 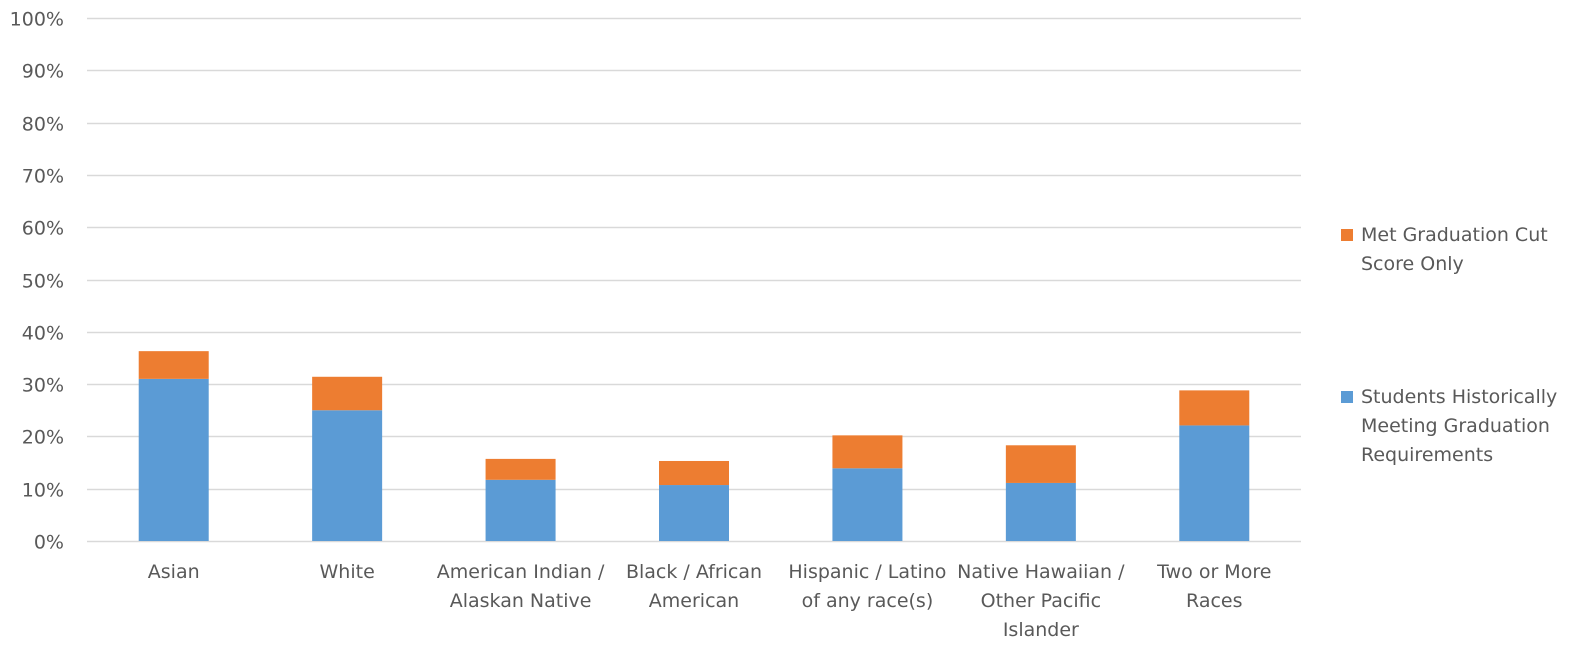 I want to click on legend-label: Score Only, so click(x=1412, y=264).